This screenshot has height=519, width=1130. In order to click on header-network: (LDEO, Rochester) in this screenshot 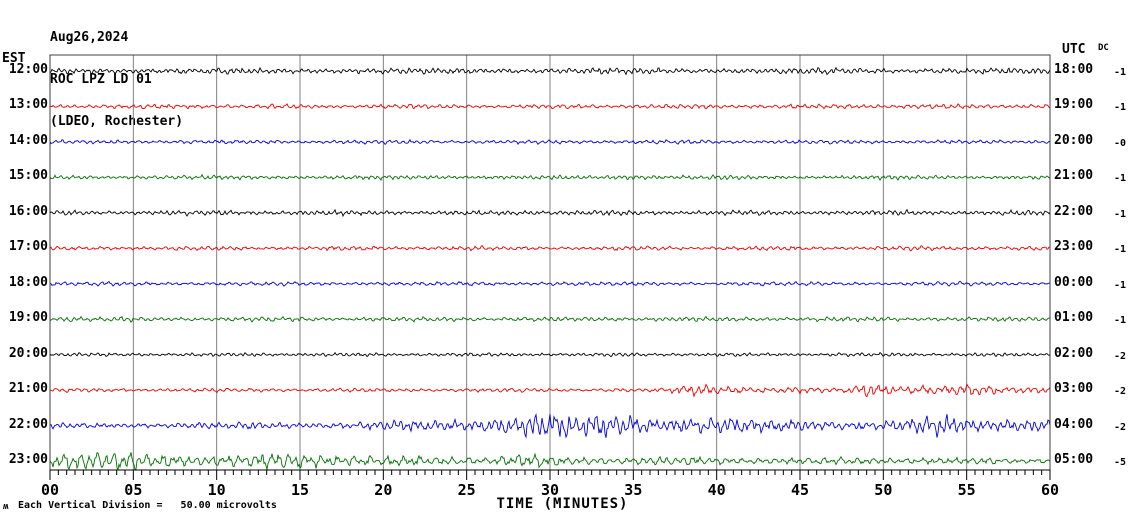, I will do `click(117, 121)`.